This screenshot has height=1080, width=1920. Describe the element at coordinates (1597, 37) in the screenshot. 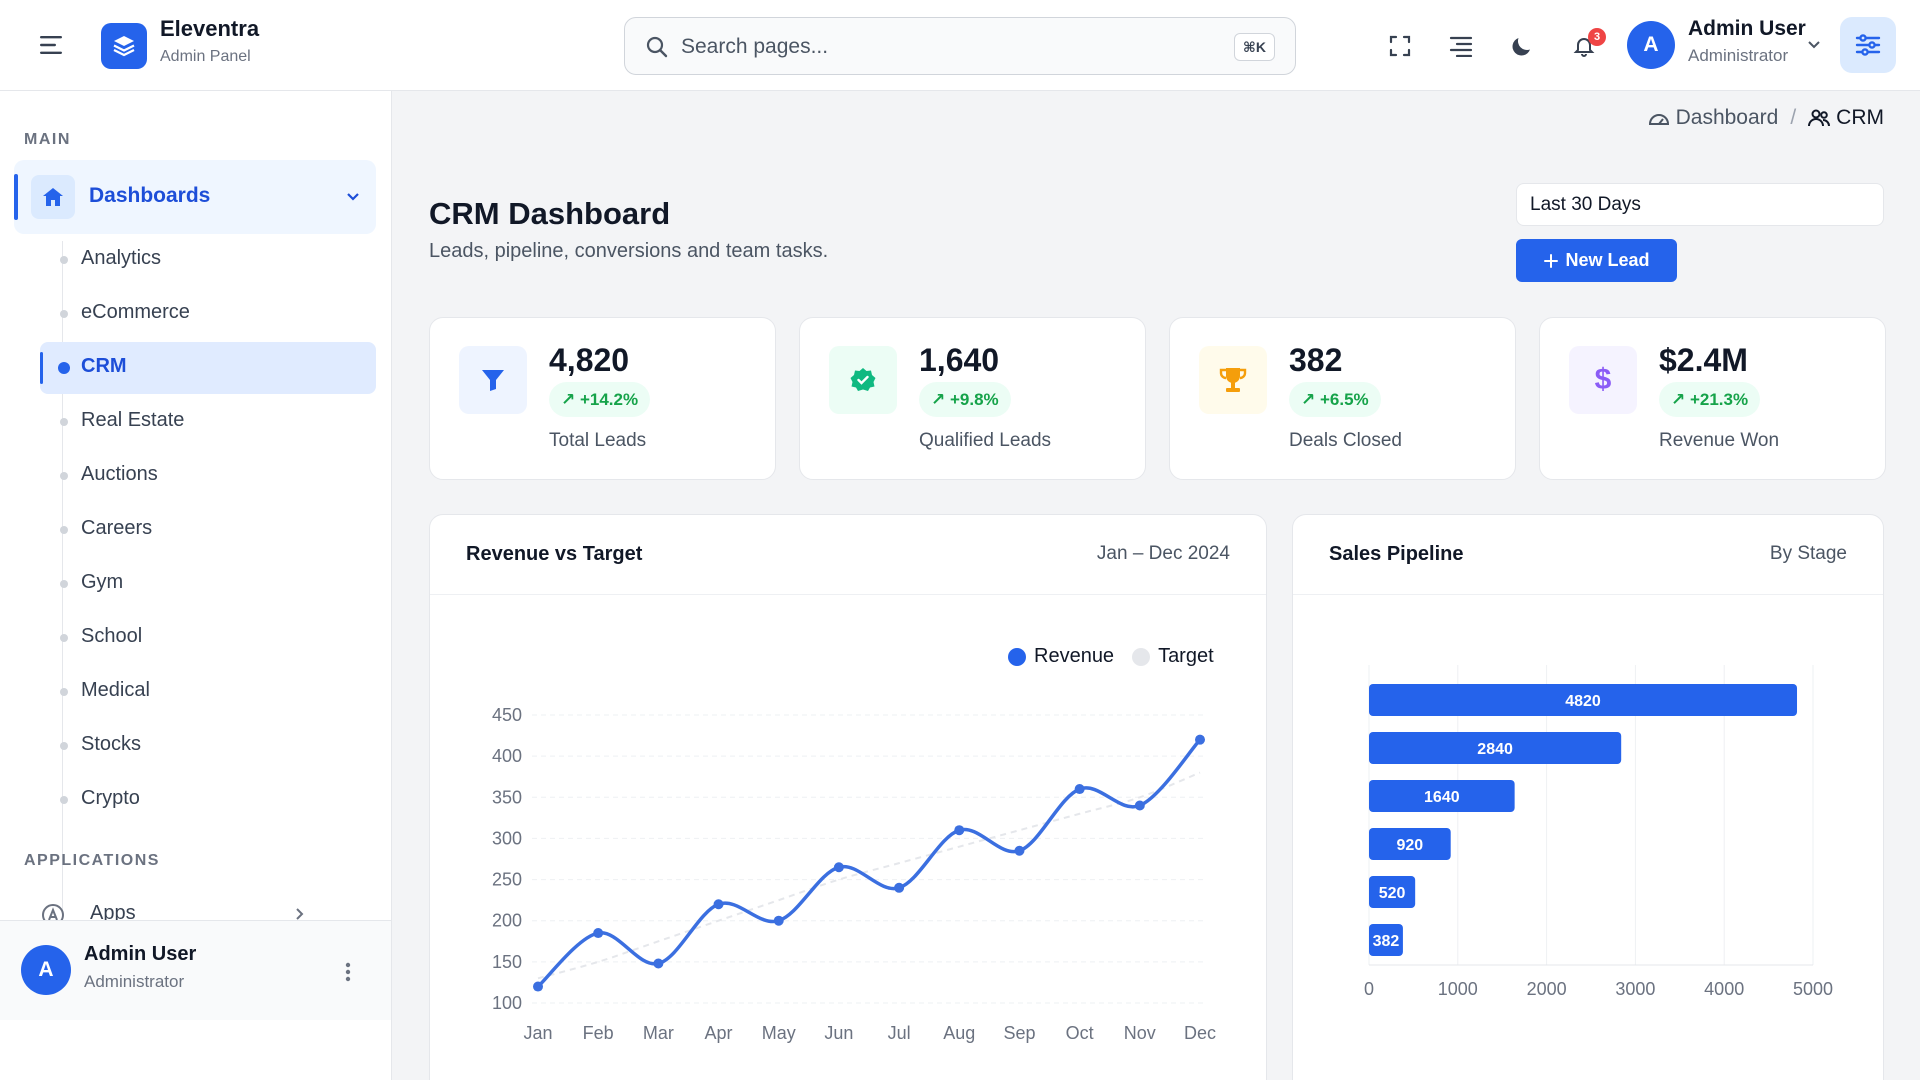

I see `notification-count-badge: 3` at that location.